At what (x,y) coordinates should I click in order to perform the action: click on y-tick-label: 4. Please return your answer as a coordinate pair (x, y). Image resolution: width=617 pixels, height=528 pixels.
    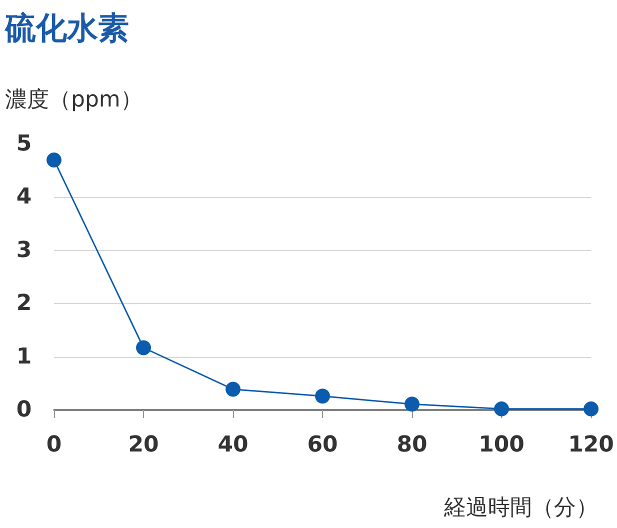
    Looking at the image, I should click on (24, 197).